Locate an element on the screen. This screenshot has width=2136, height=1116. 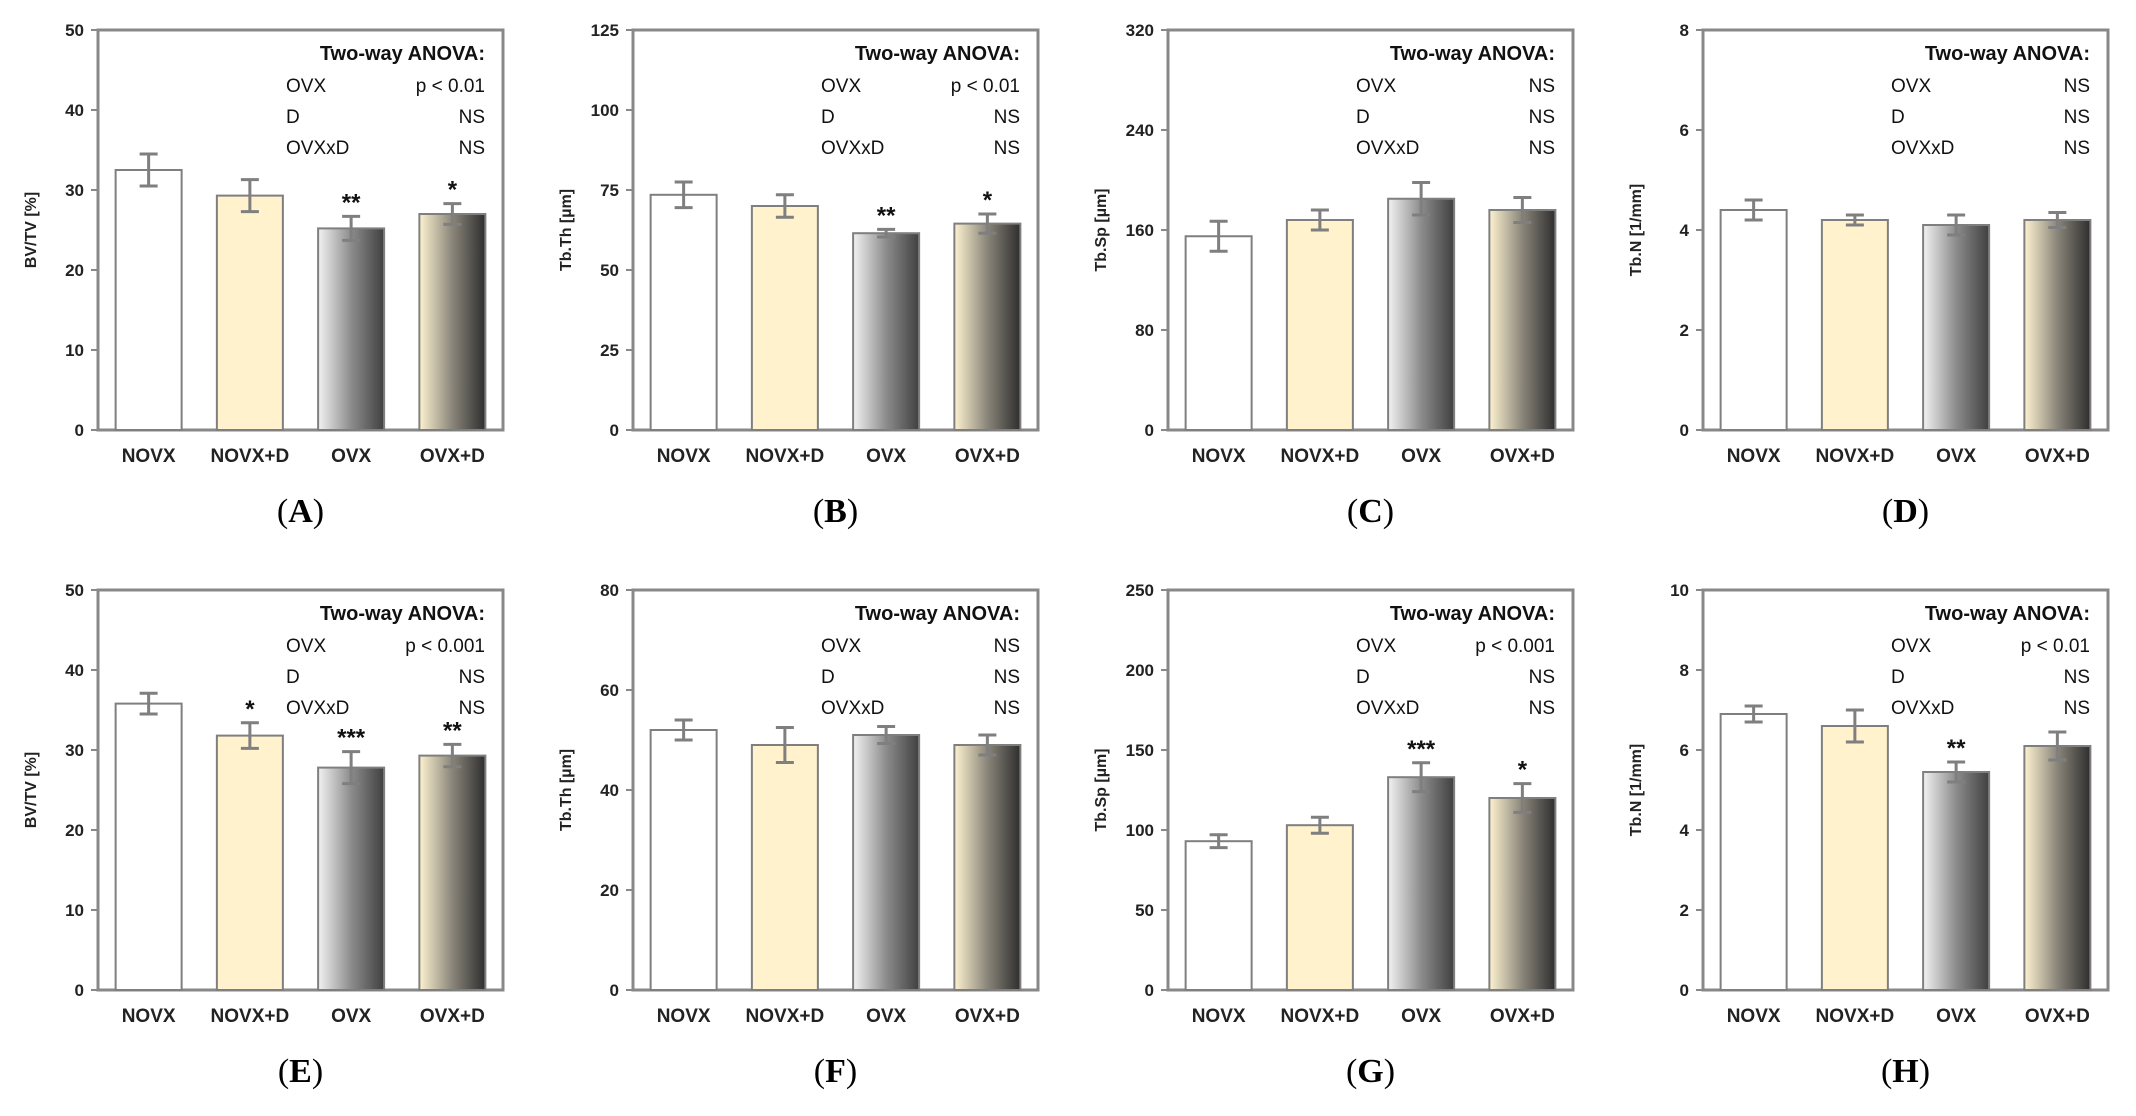
anova-pvalue: p < 0.01 is located at coordinates (985, 86).